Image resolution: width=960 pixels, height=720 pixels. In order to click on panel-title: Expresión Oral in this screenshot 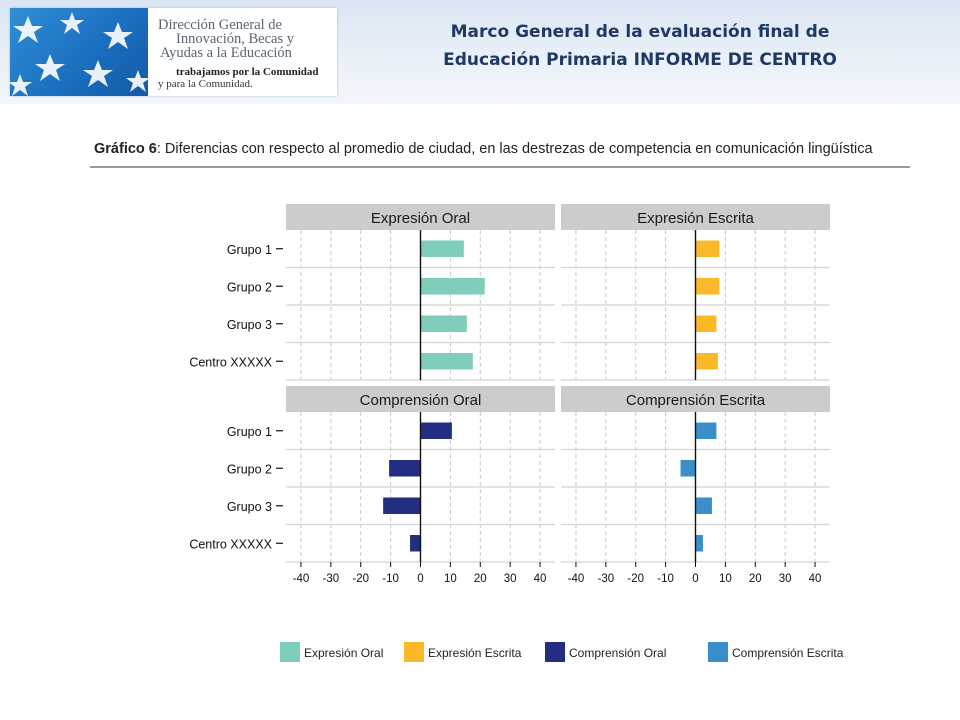, I will do `click(420, 218)`.